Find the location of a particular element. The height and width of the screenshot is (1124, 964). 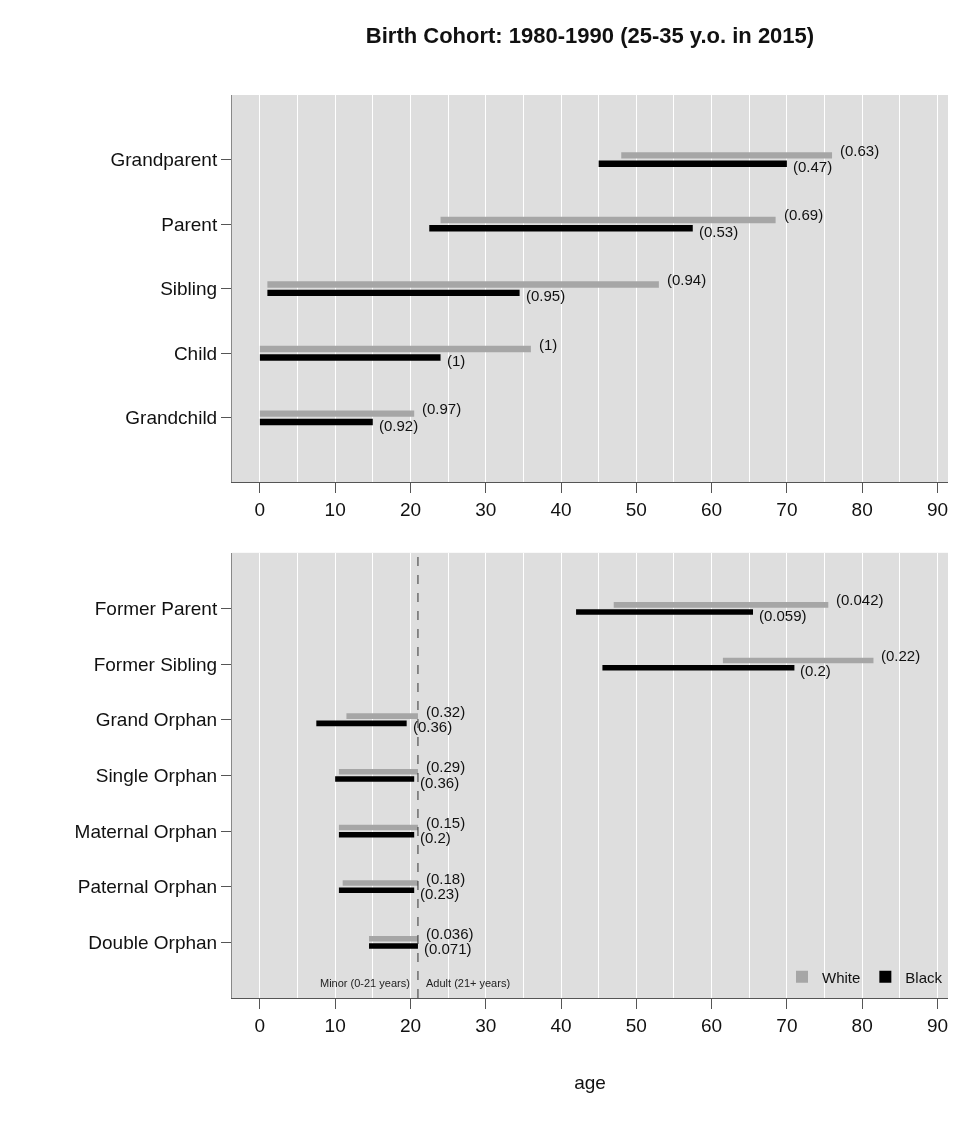

annotation: (0.36) is located at coordinates (440, 782).